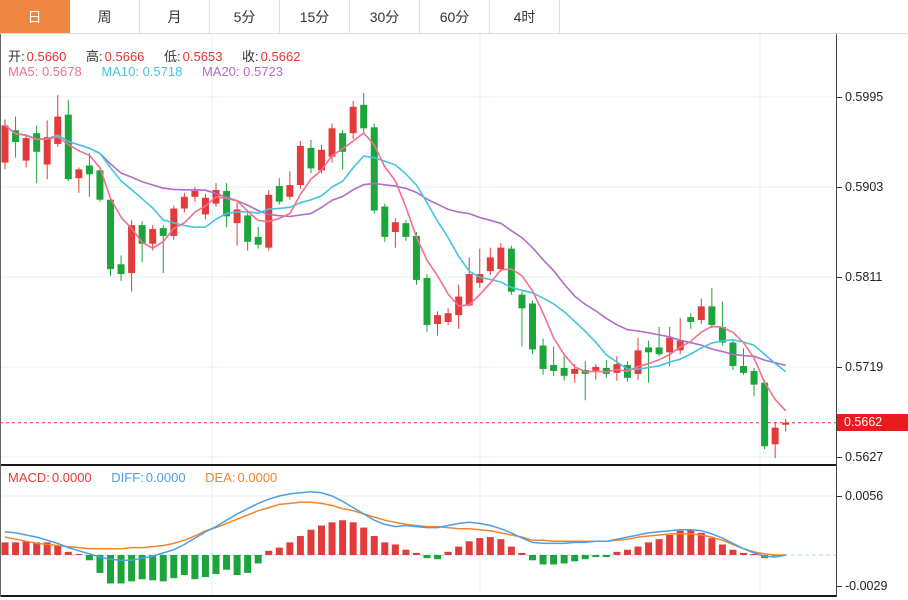 Image resolution: width=908 pixels, height=600 pixels. What do you see at coordinates (154, 56) in the screenshot?
I see `ohlc-readout: 开: 0.5660 高: 0.5666 低: 0.5653 收: 0.5662` at bounding box center [154, 56].